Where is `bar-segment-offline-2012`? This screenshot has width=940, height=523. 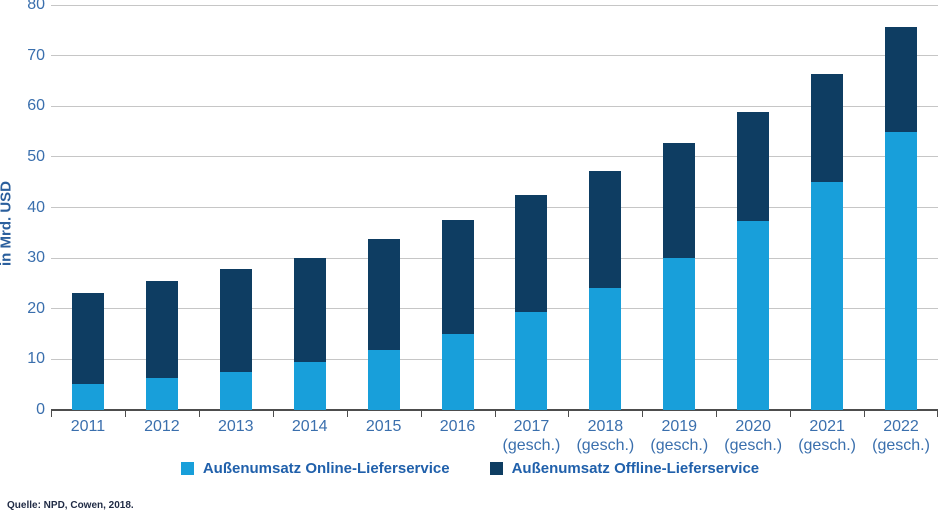
bar-segment-offline-2012 is located at coordinates (161, 329).